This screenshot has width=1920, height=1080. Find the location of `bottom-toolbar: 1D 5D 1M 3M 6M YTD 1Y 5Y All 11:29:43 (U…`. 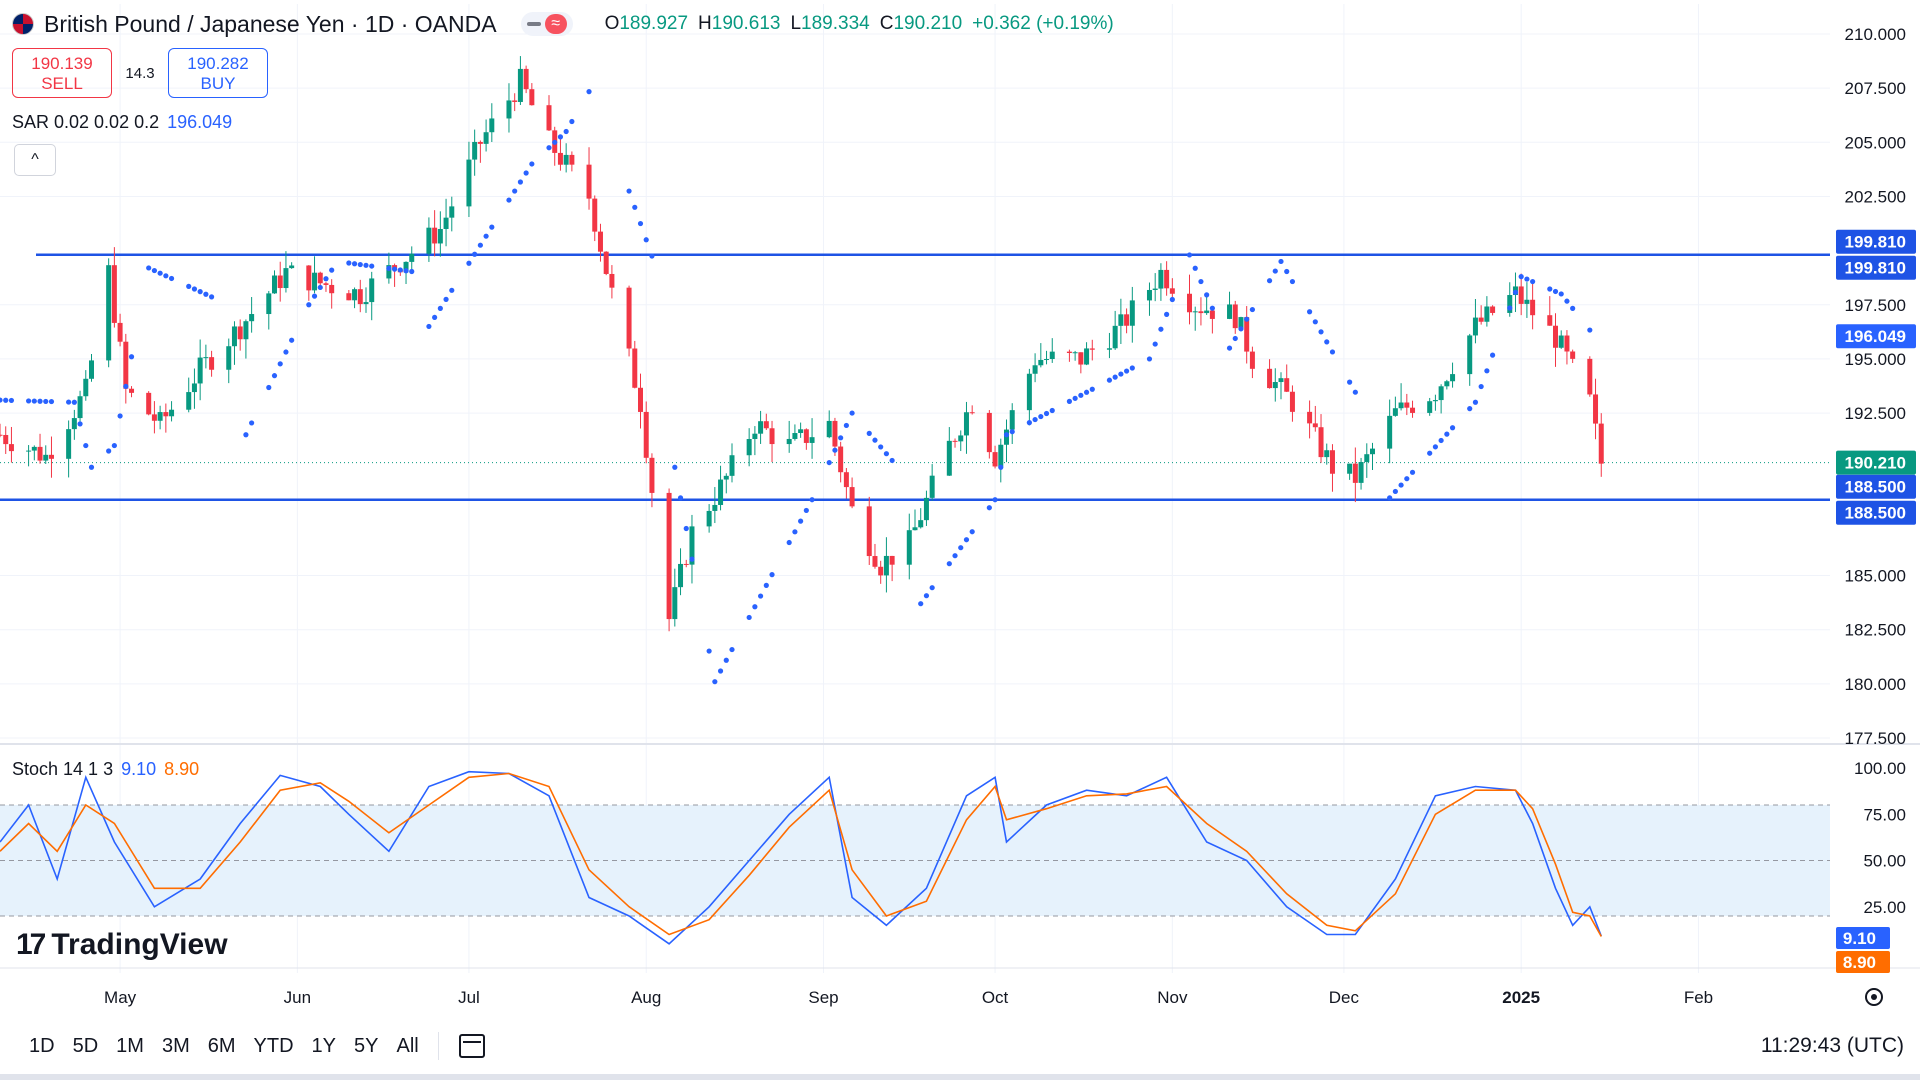

bottom-toolbar: 1D 5D 1M 3M 6M YTD 1Y 5Y All 11:29:43 (U… is located at coordinates (960, 1046).